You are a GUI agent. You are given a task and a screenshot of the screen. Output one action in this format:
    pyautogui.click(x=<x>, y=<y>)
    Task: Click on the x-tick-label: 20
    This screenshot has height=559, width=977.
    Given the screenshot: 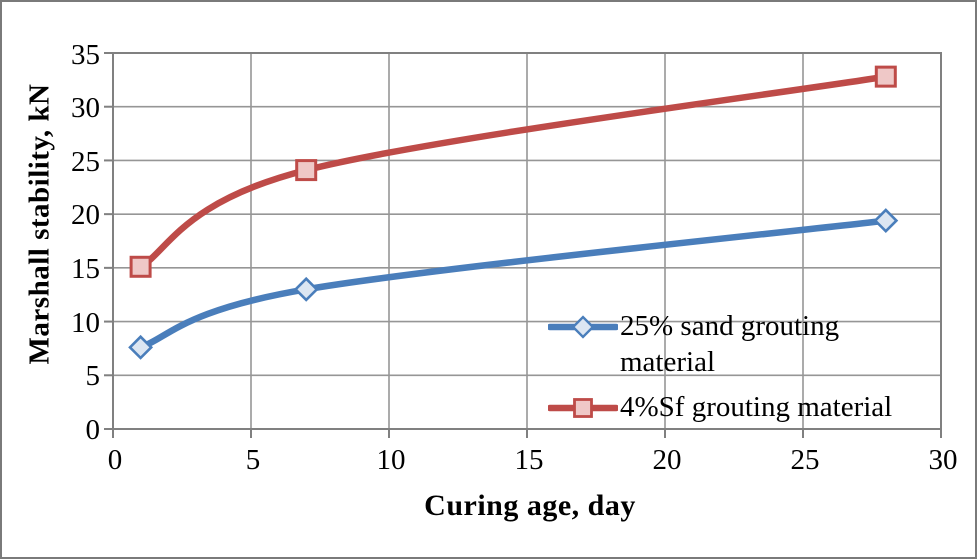 What is the action you would take?
    pyautogui.click(x=667, y=460)
    